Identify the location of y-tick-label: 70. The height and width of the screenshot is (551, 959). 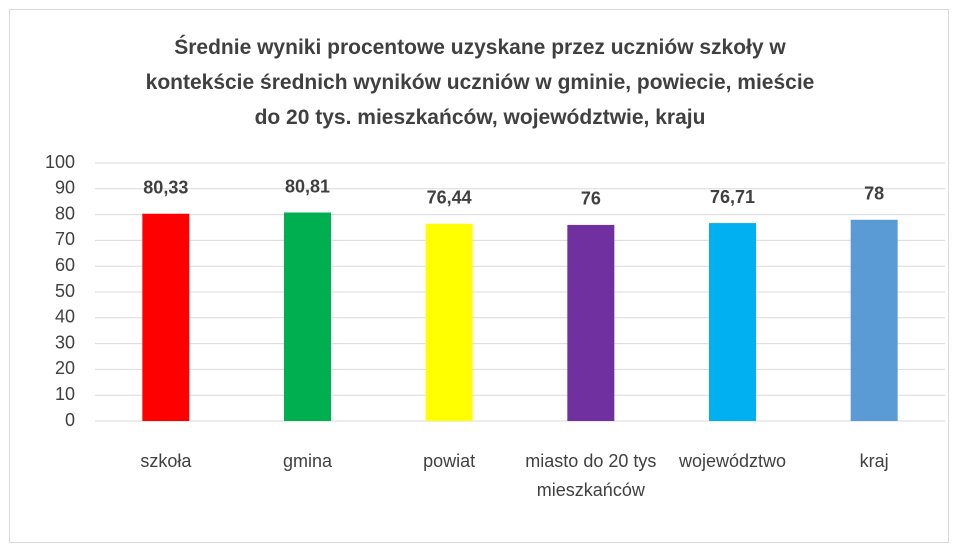
(65, 239).